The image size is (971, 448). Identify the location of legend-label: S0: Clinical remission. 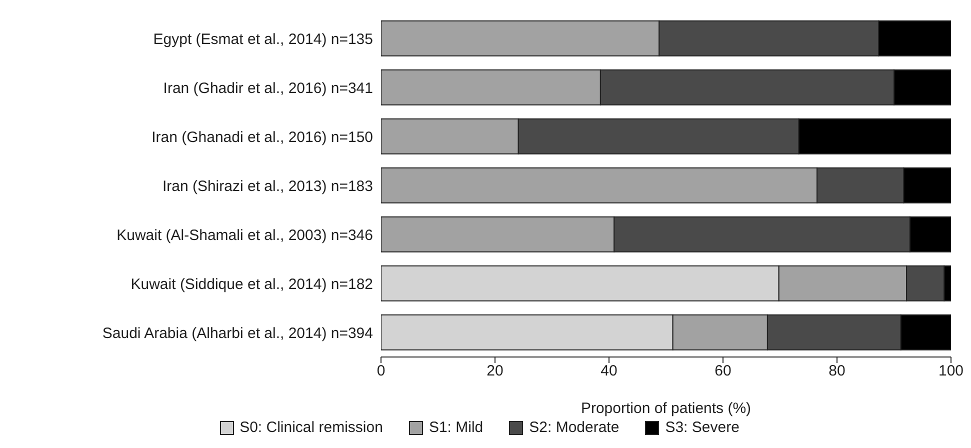
(311, 427).